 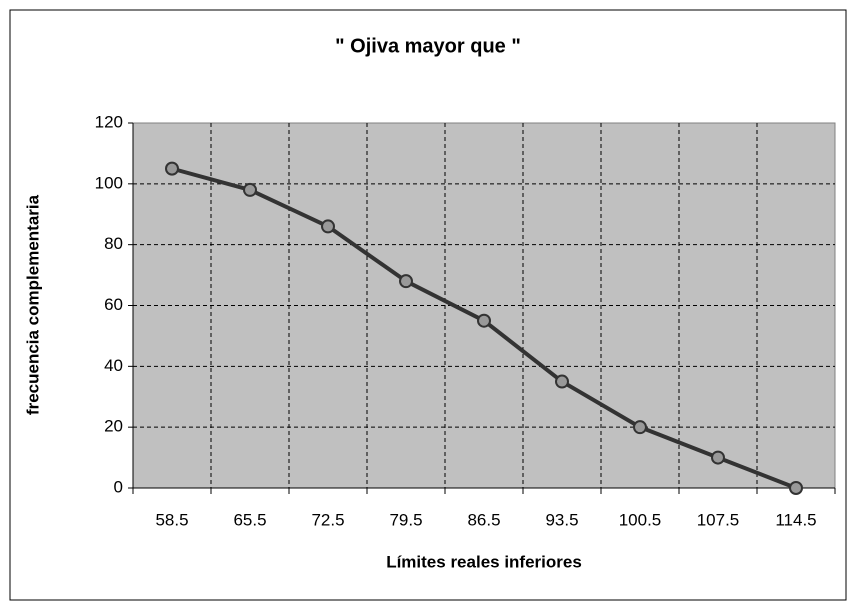 I want to click on x-tick-label: 114.5, so click(x=795, y=519).